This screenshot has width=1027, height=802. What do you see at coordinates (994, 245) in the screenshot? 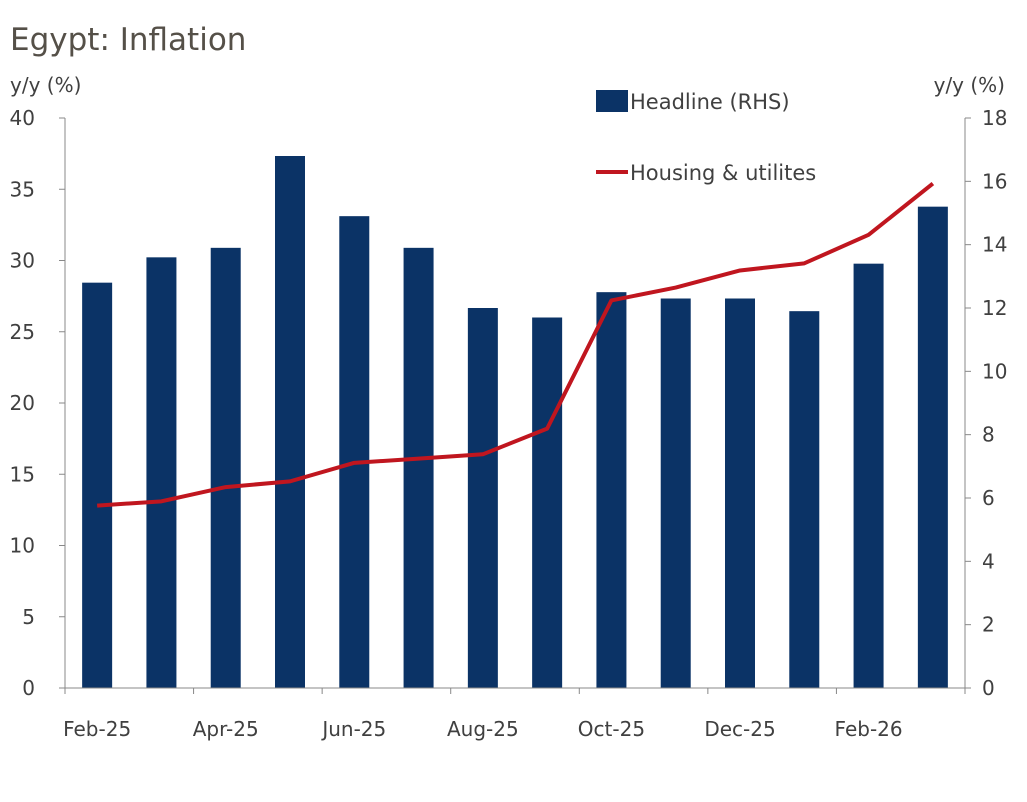
I see `right-tick-label: 14` at bounding box center [994, 245].